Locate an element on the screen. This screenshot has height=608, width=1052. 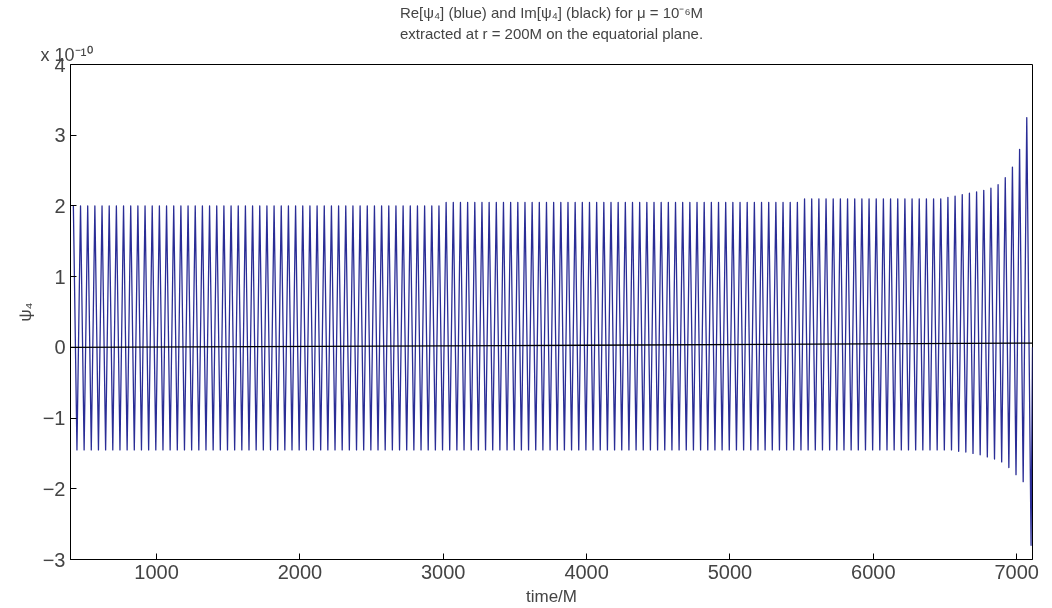
x-tick-label: 1000 is located at coordinates (156, 571).